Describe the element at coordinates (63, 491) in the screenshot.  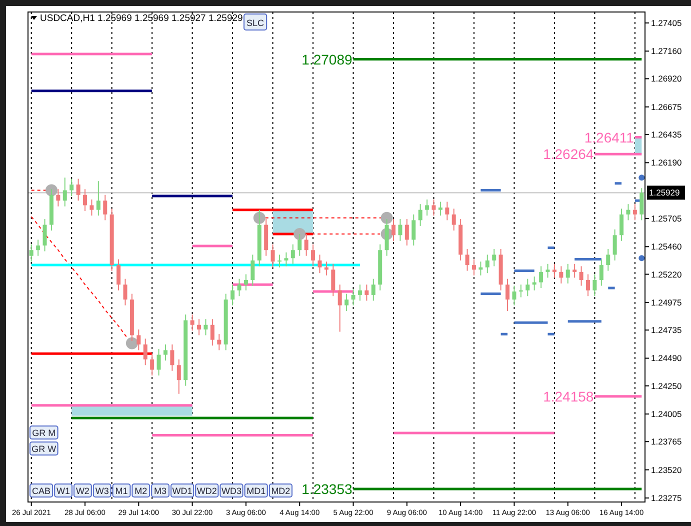
I see `annotation: W1` at that location.